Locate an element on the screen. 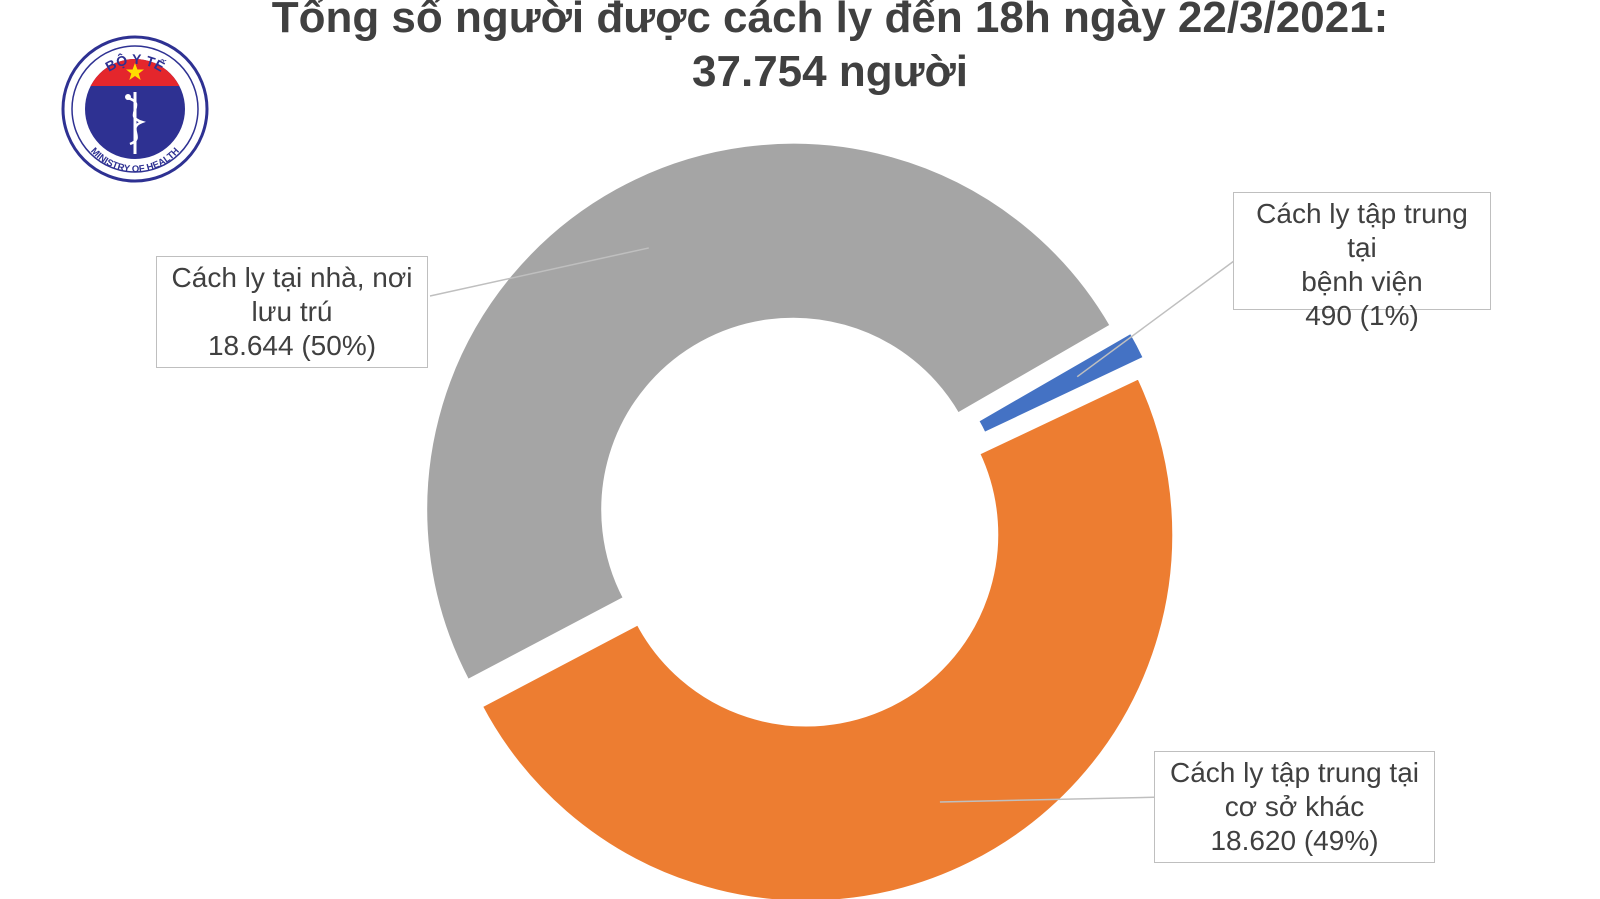 The width and height of the screenshot is (1600, 899). star-icon is located at coordinates (135, 71).